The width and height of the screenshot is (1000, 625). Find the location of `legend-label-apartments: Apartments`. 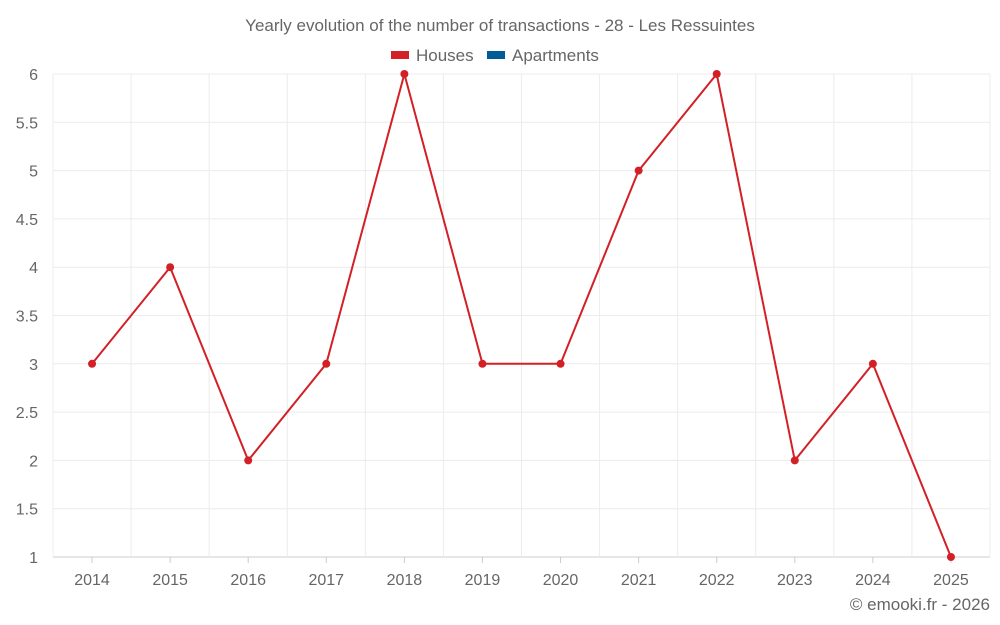

legend-label-apartments: Apartments is located at coordinates (555, 55).